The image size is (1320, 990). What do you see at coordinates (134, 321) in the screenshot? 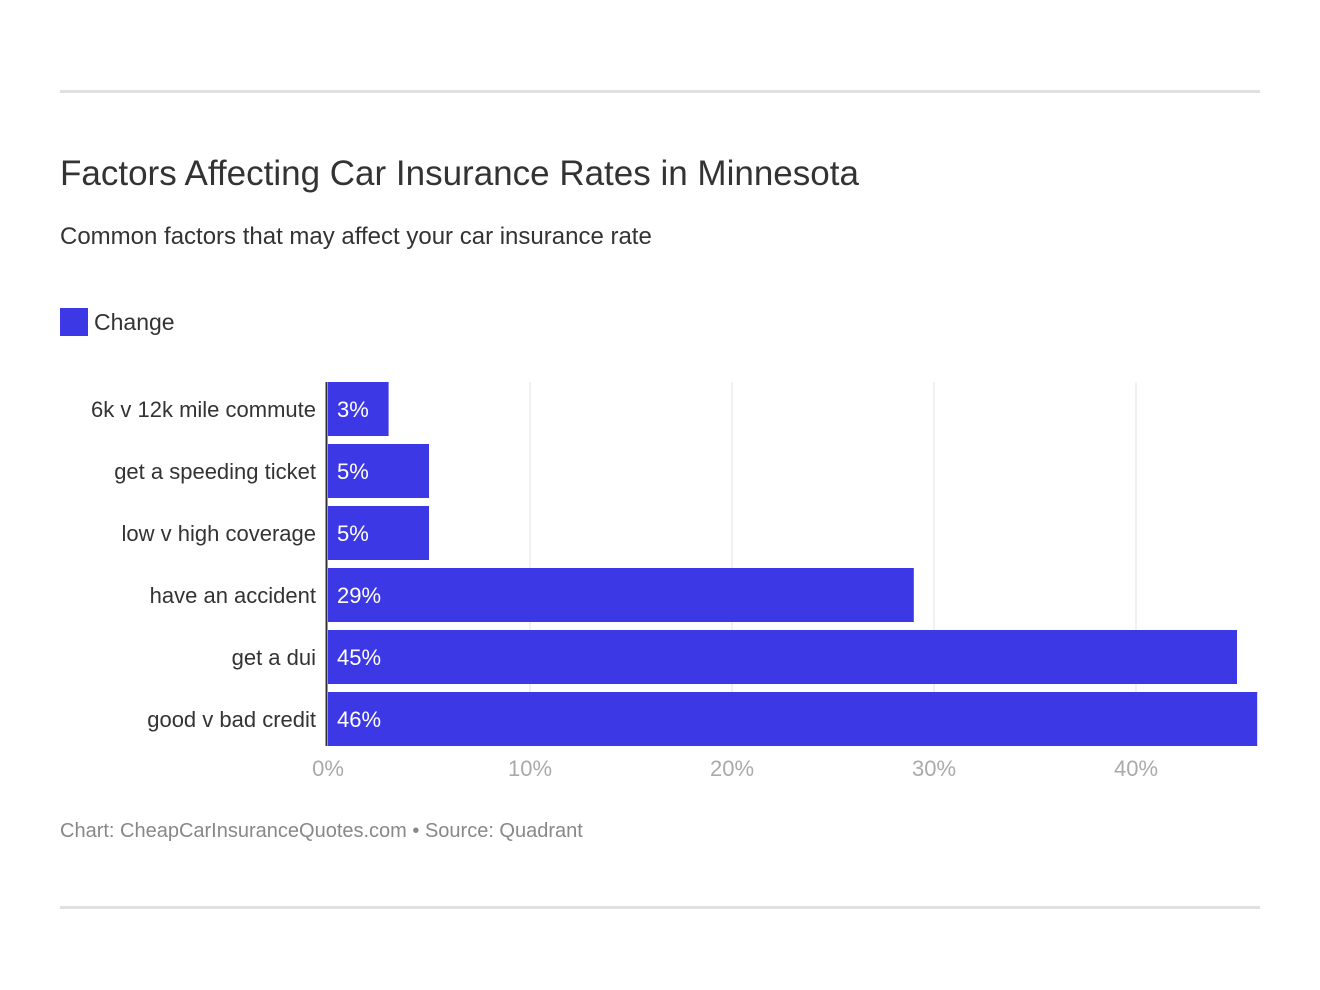
I see `legend-label: Change` at bounding box center [134, 321].